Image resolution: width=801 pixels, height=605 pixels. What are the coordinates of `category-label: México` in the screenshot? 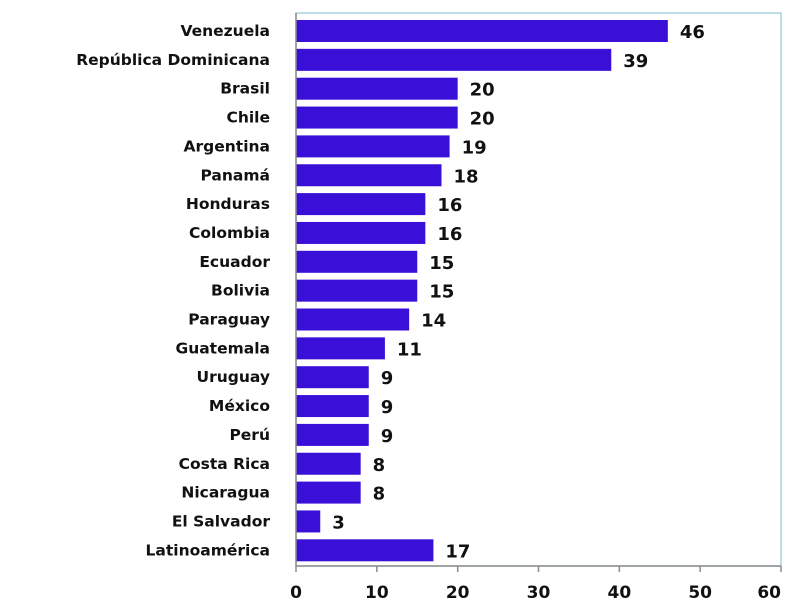 It's located at (239, 406).